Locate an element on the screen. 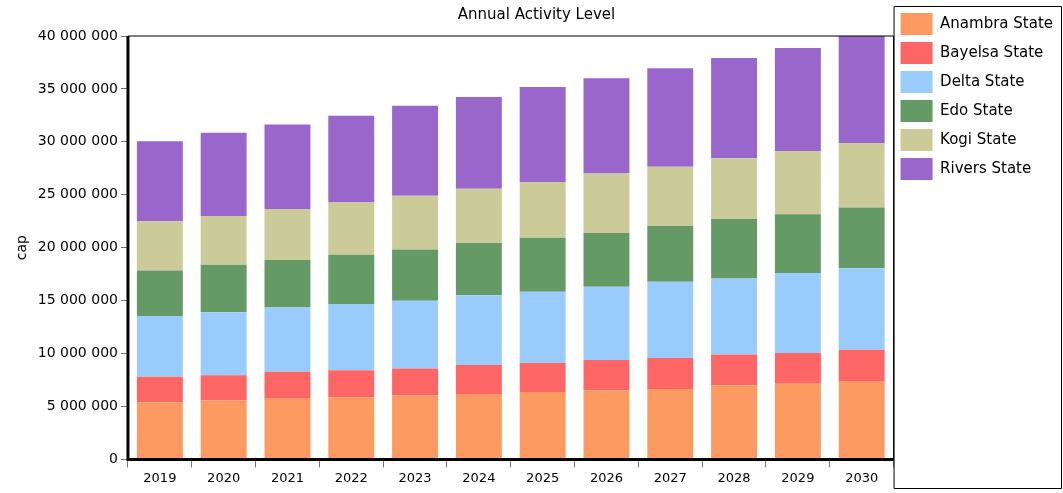 This screenshot has width=1063, height=493. legend-label: Kogi State is located at coordinates (978, 138).